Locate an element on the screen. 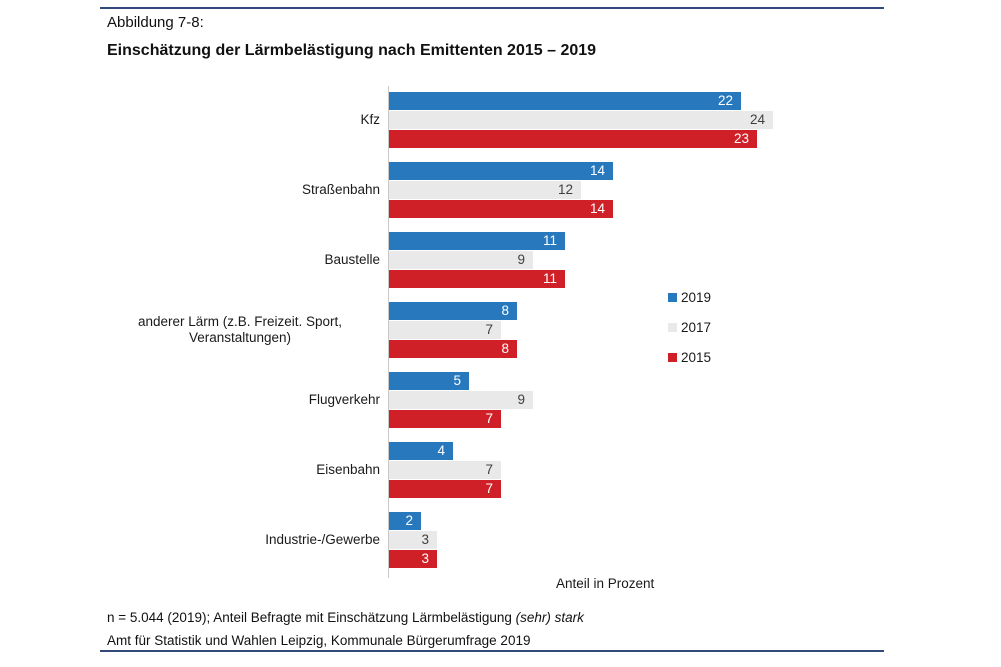 This screenshot has height=667, width=1001. bar-stack: 11 9 11 is located at coordinates (477, 260).